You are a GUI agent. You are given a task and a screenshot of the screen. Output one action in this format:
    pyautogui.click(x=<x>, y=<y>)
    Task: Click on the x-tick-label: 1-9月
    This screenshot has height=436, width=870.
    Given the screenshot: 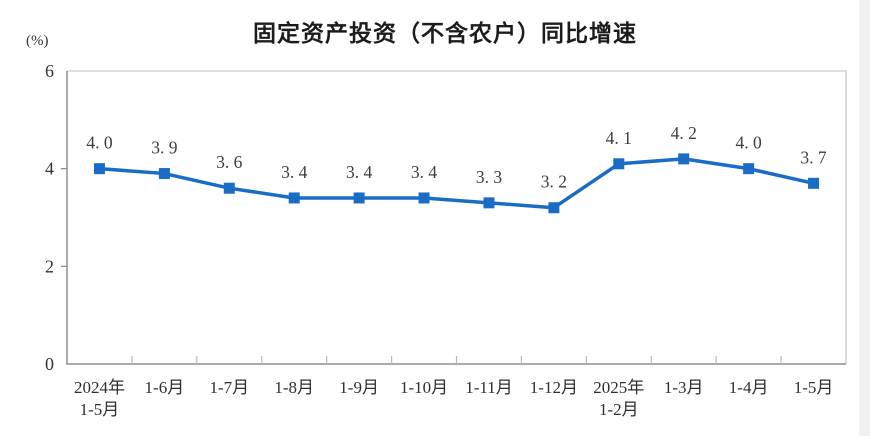 What is the action you would take?
    pyautogui.click(x=359, y=387)
    